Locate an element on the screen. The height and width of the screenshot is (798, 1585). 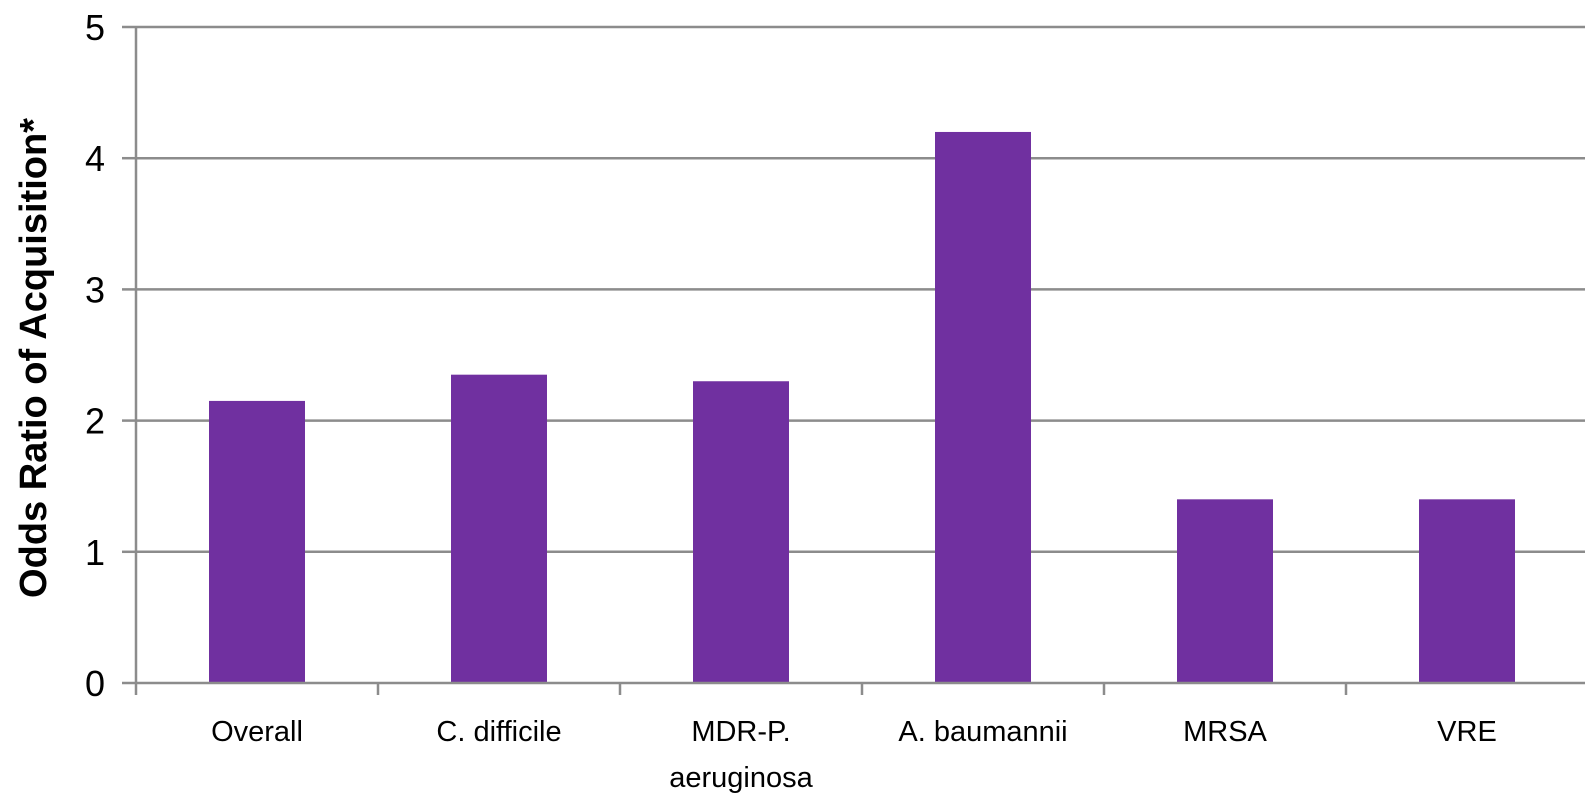
x-tick-label-line: MDR-P. is located at coordinates (740, 732).